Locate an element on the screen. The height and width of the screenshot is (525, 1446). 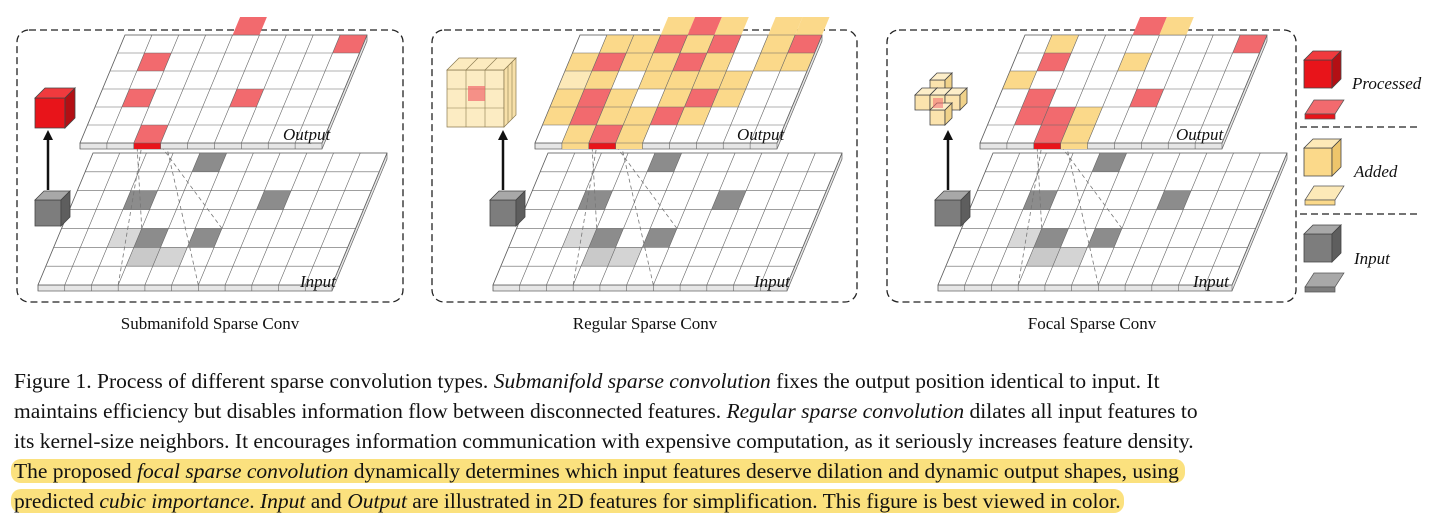
output-plane-regular is located at coordinates (682, 83).